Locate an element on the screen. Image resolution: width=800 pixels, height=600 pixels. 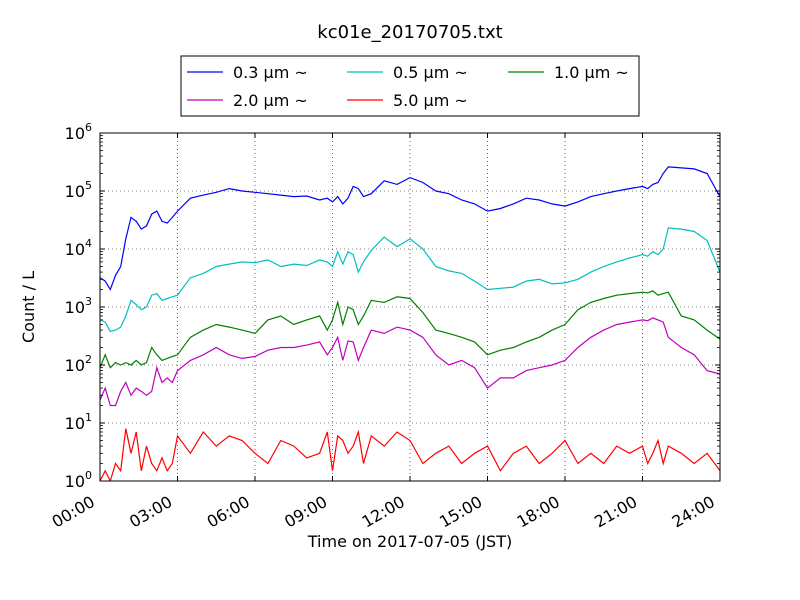
x-tick-label: 09:00 is located at coordinates (305, 512).